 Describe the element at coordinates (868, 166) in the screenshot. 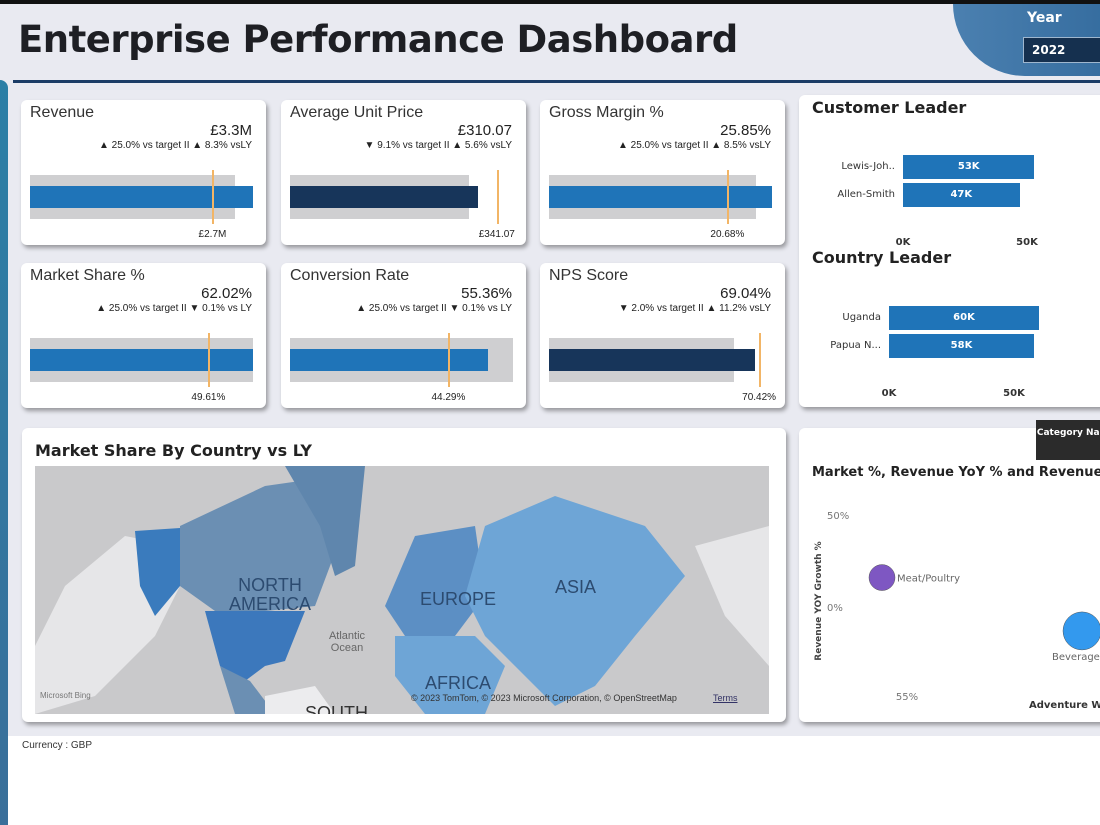

I see `customer_leader-label: Lewis-Joh..` at that location.